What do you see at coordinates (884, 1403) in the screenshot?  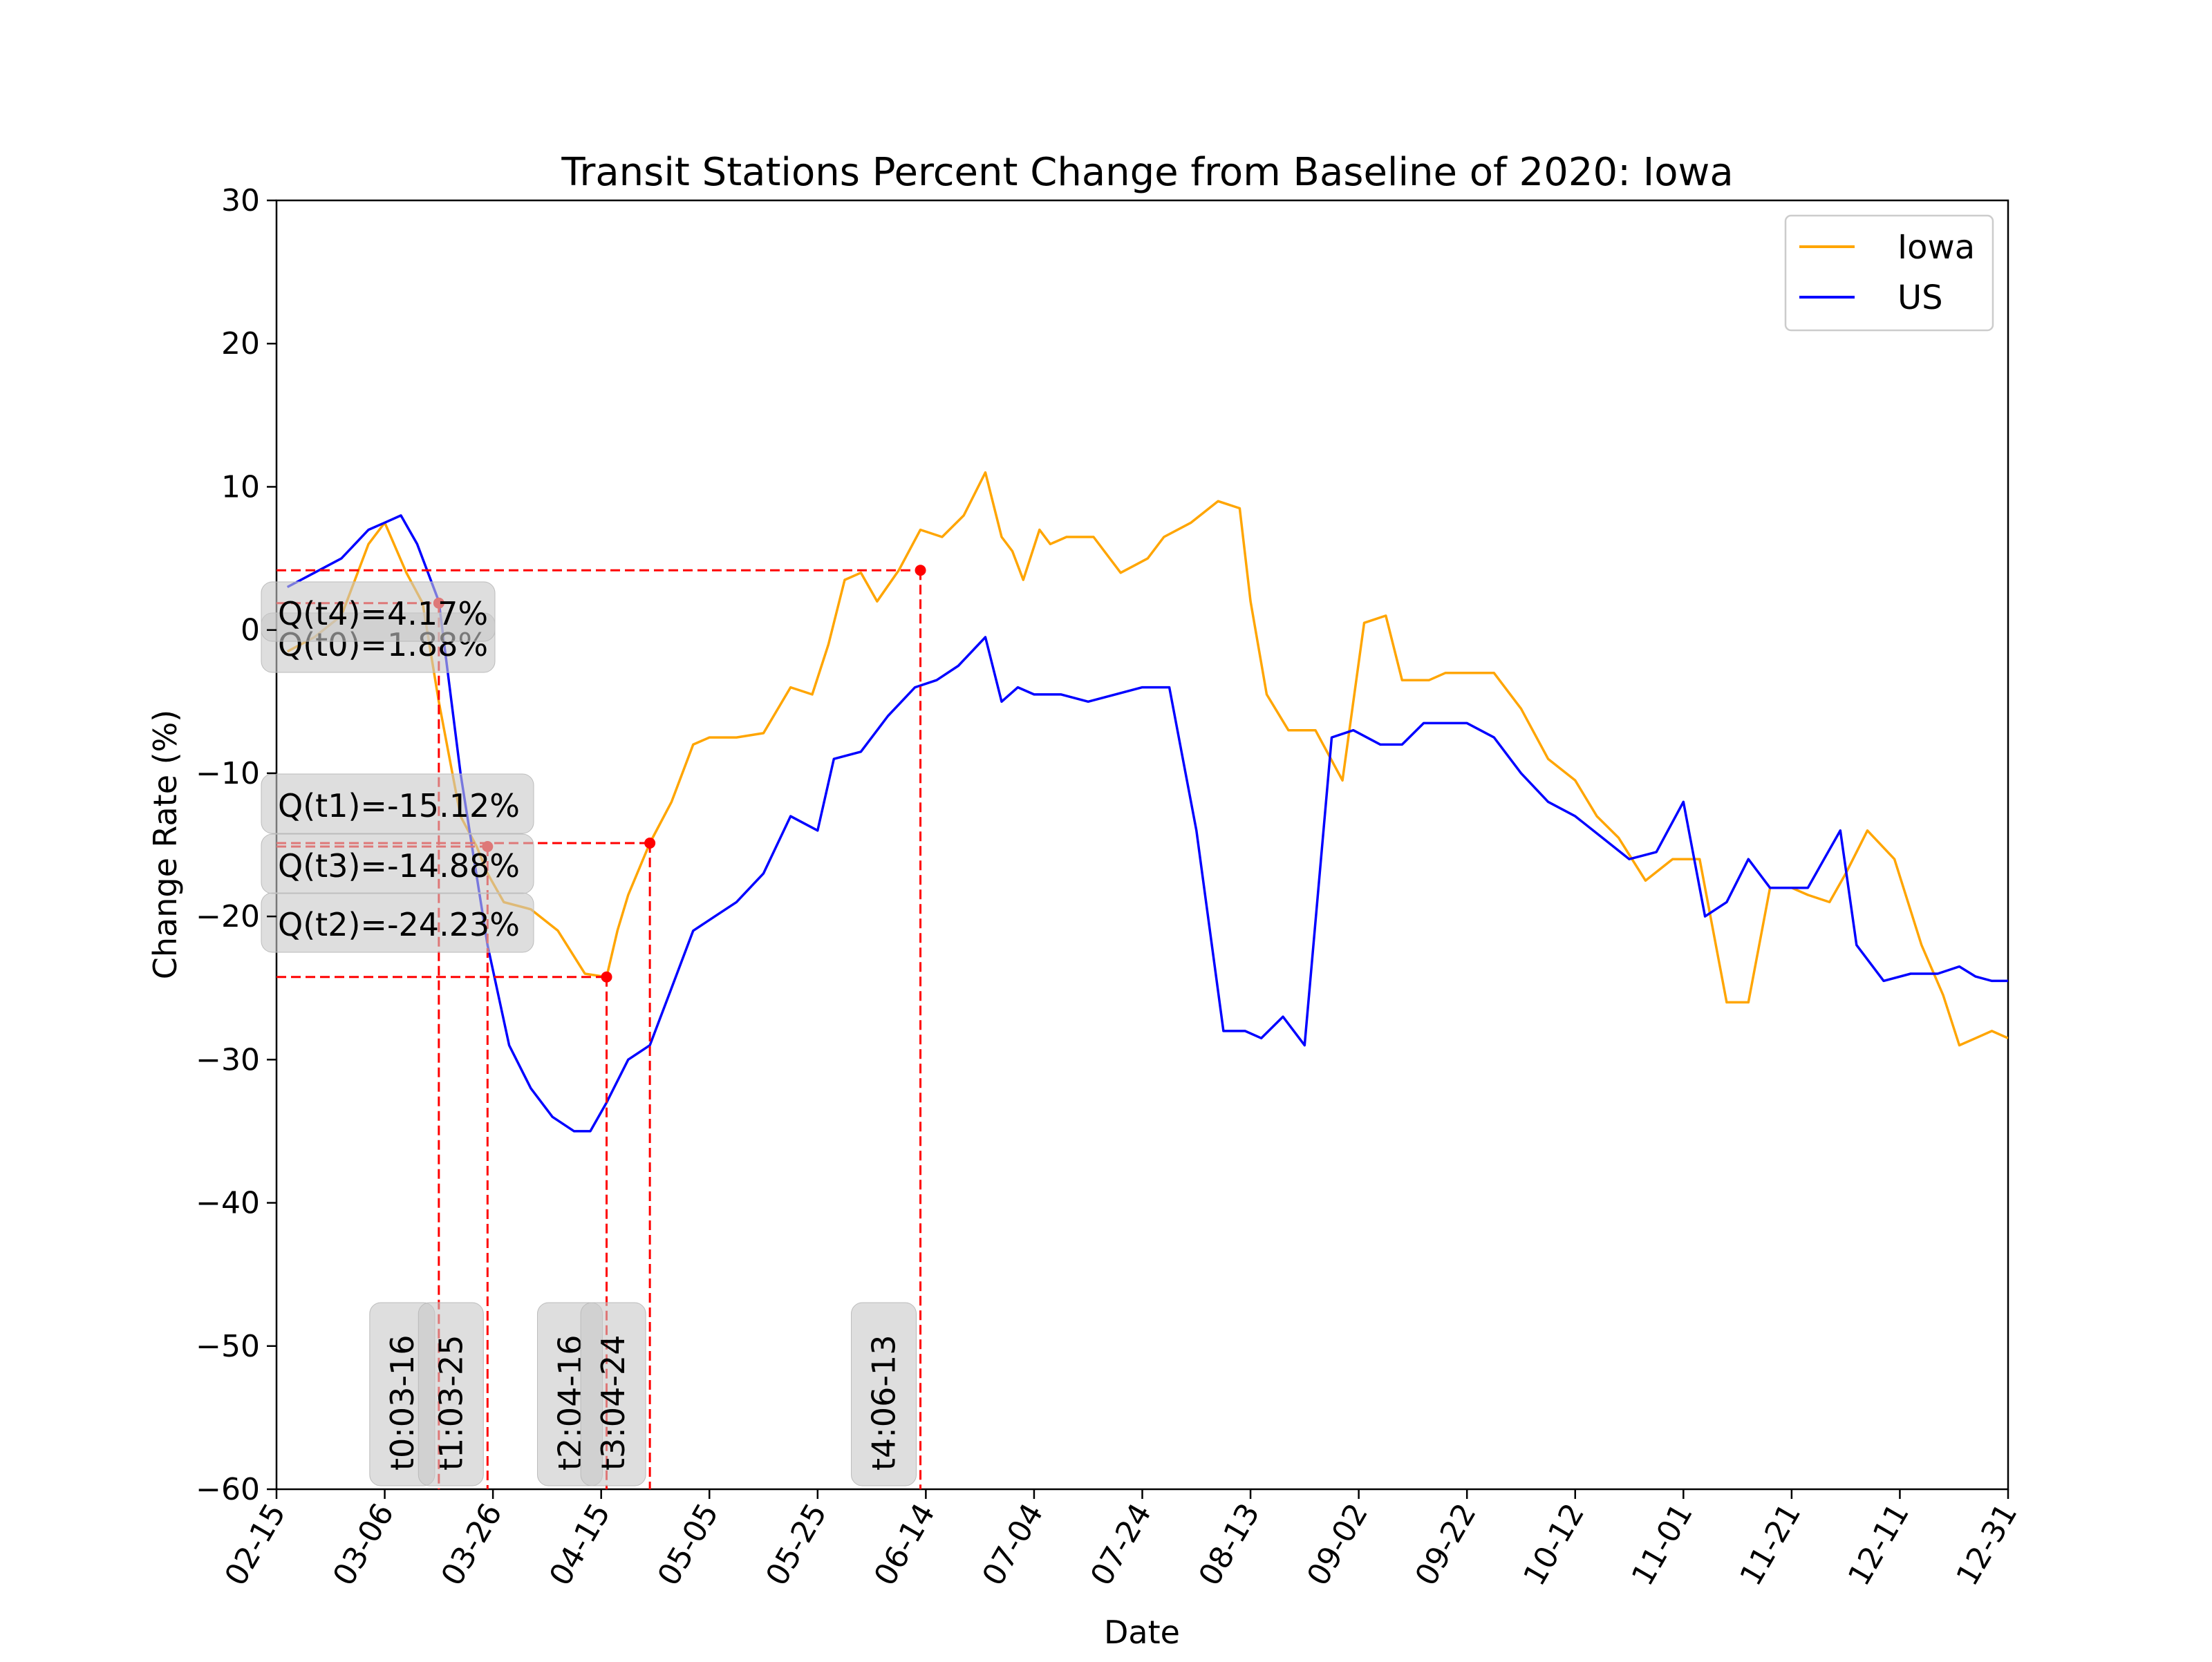 I see `marker-date-label-t4: t4:06-13` at bounding box center [884, 1403].